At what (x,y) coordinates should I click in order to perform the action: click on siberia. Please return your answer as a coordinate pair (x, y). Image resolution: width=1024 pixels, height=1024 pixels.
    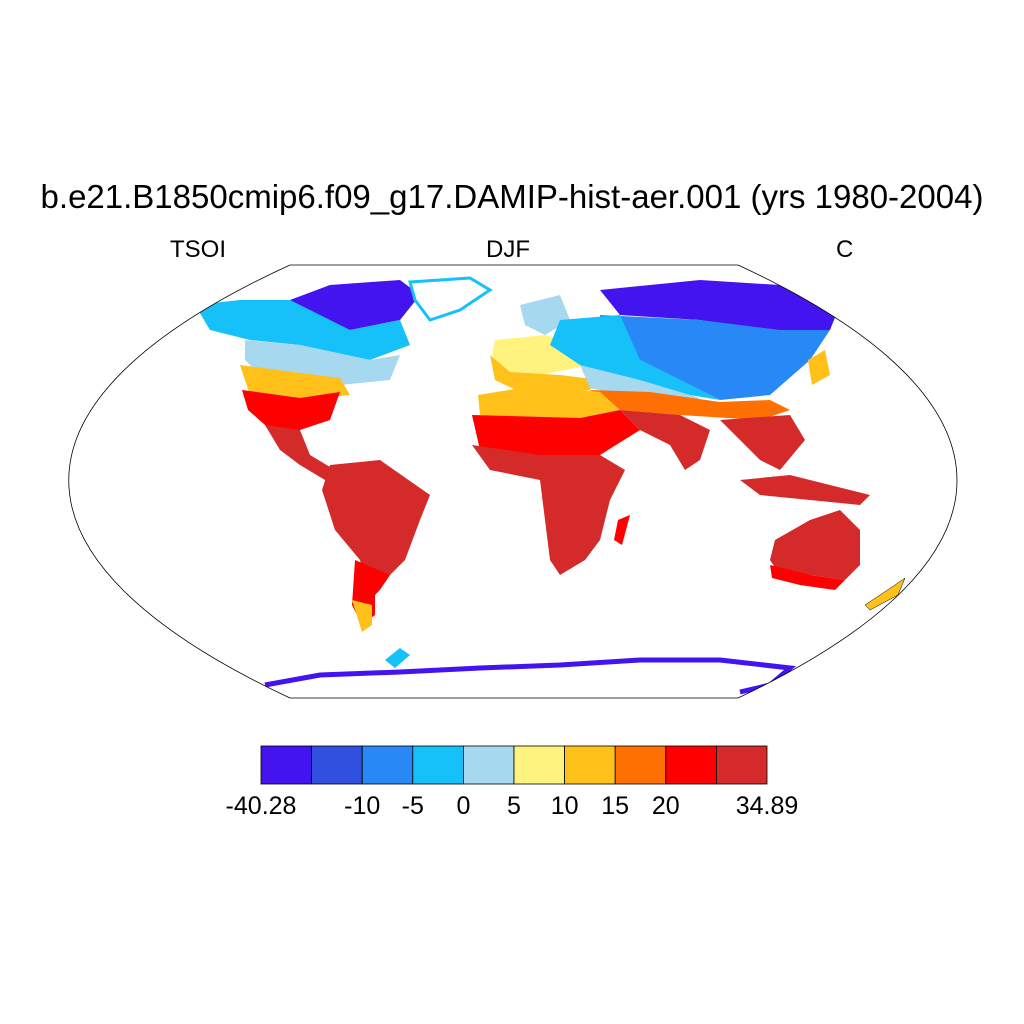
    Looking at the image, I should click on (720, 305).